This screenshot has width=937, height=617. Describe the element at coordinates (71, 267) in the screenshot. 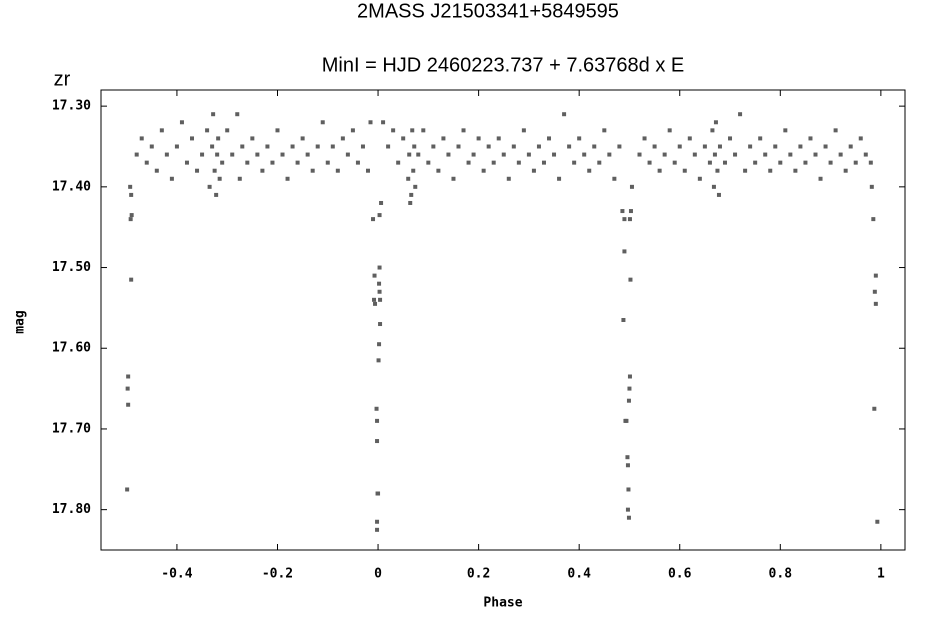

I see `y-tick-label: 17.50` at that location.